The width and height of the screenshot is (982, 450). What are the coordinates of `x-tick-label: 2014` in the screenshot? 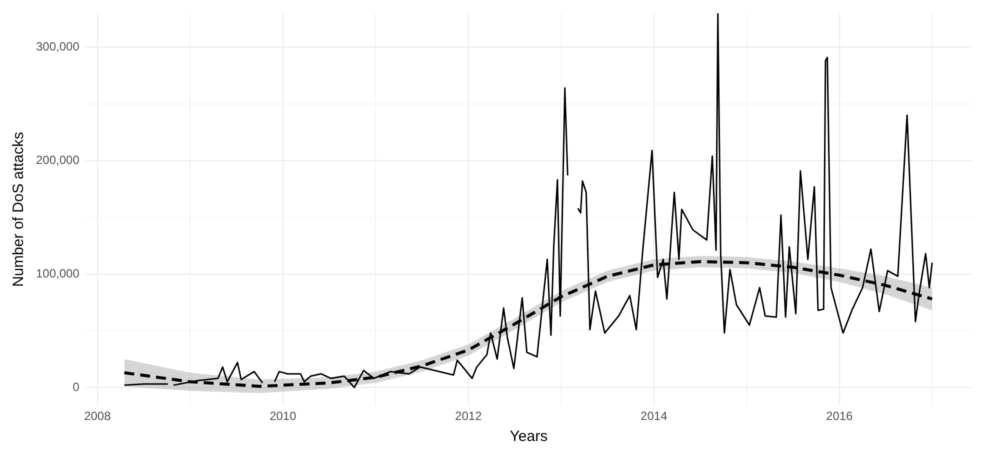 It's located at (654, 416).